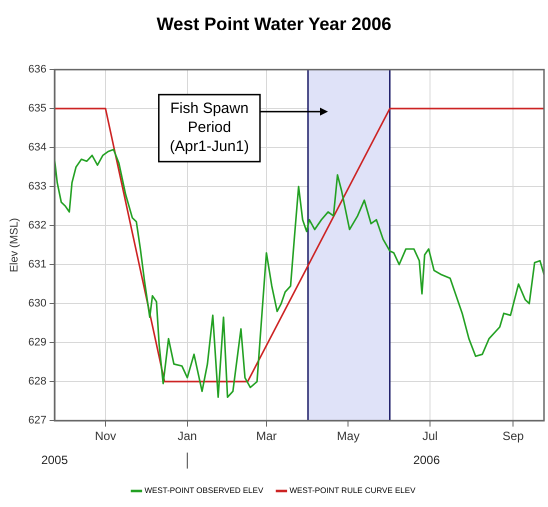 This screenshot has width=548, height=507. What do you see at coordinates (54, 459) in the screenshot?
I see `text: 2005` at bounding box center [54, 459].